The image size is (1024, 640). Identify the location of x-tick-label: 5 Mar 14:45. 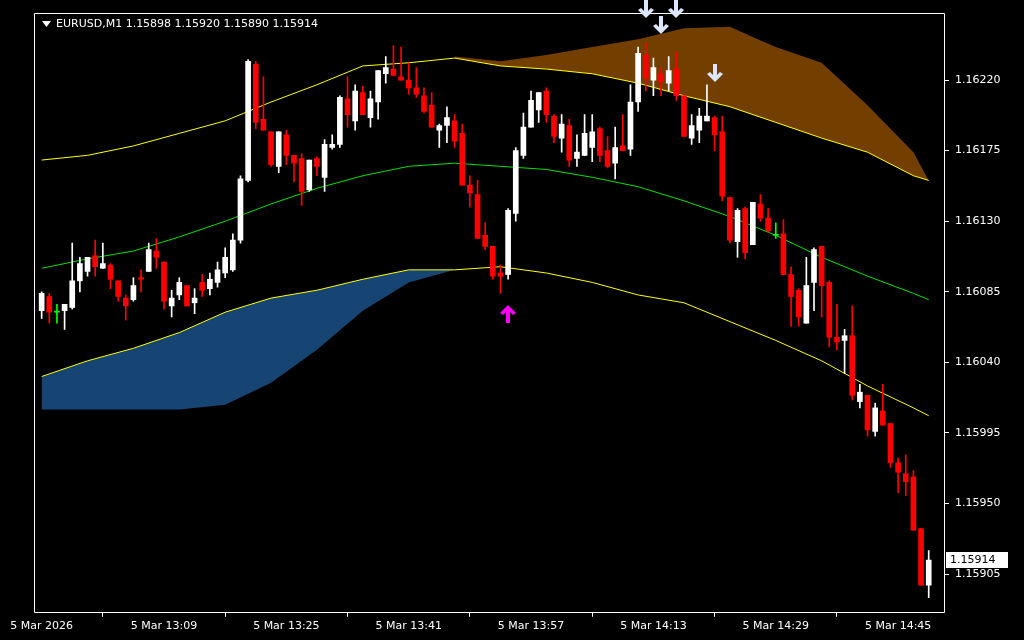
(898, 626).